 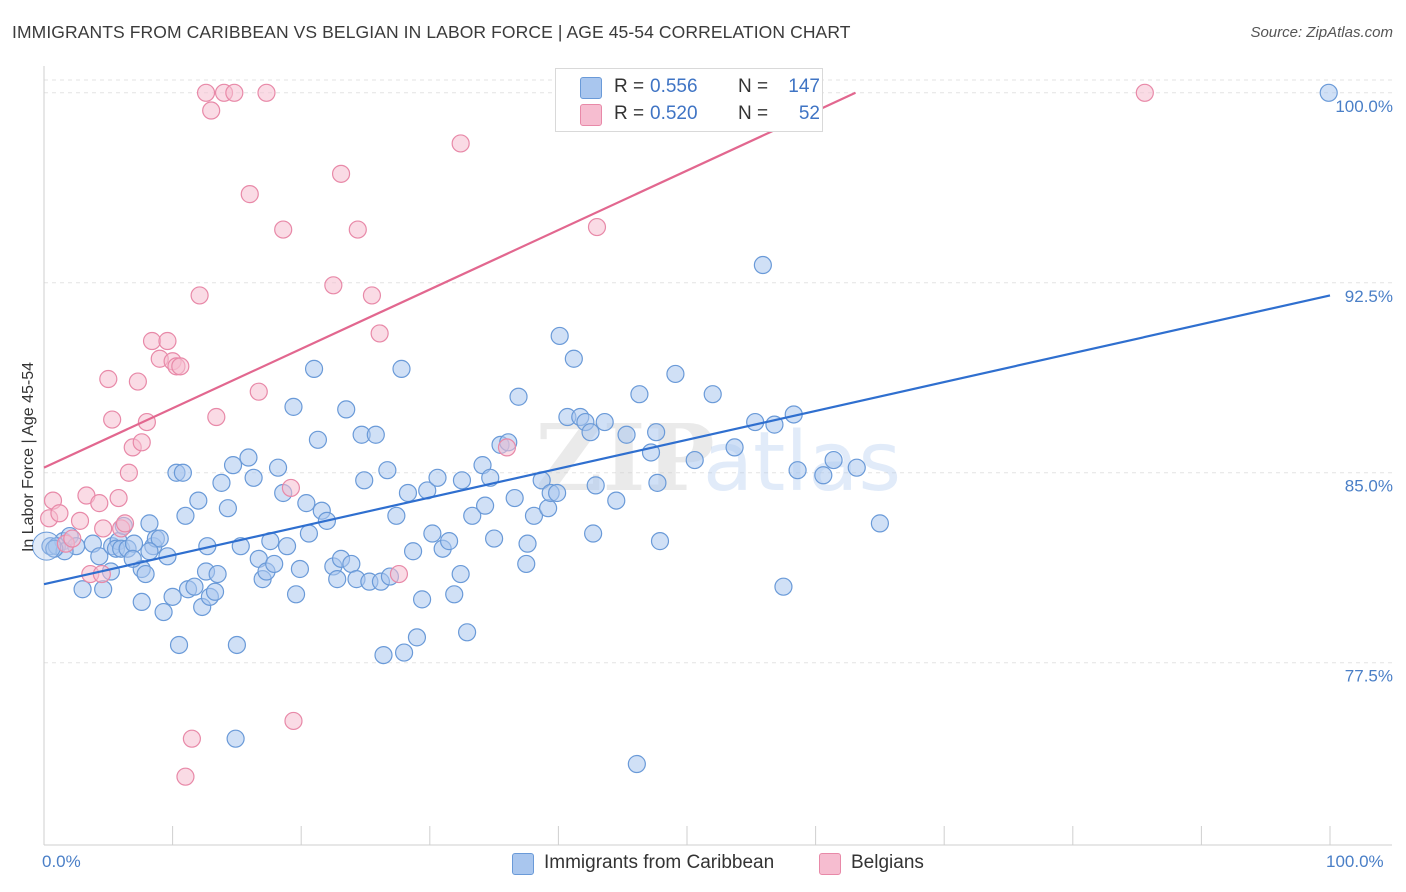 I want to click on y-axis-label: In Labor Force | Age 45-54, so click(x=28, y=457).